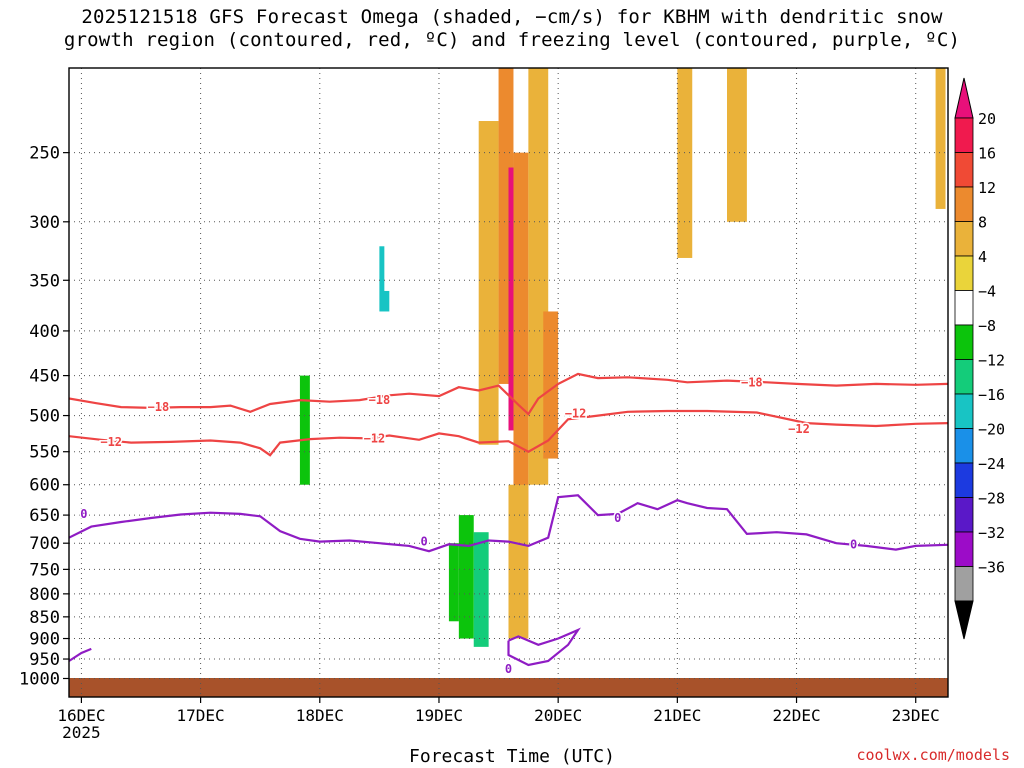  I want to click on colorbar-label-7: −12, so click(991, 361).